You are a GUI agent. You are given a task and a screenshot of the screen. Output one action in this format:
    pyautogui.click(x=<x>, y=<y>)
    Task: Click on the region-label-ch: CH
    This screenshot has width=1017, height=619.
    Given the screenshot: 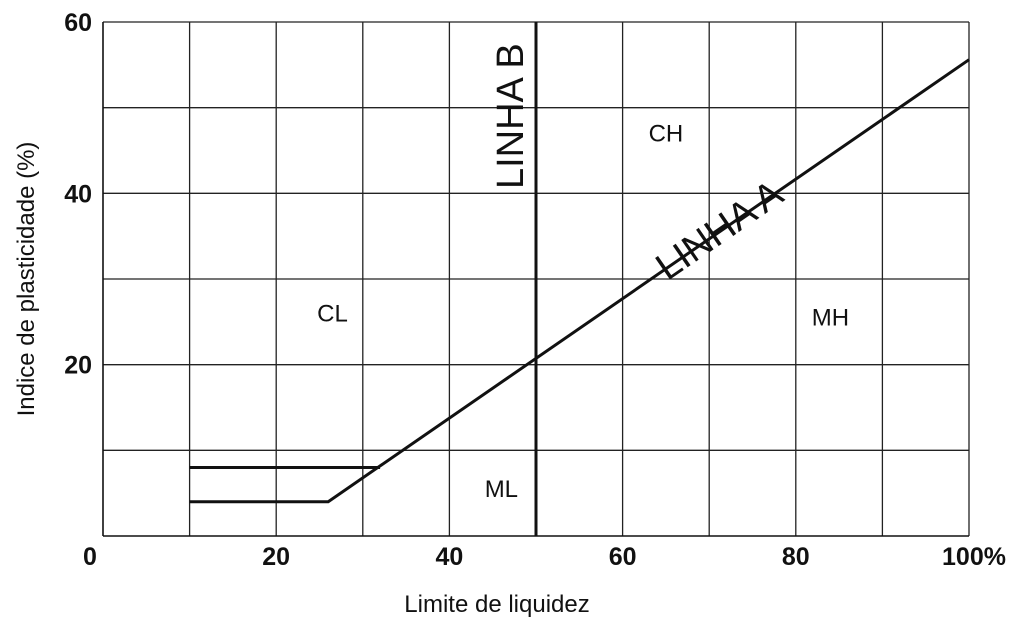 What is the action you would take?
    pyautogui.click(x=666, y=133)
    